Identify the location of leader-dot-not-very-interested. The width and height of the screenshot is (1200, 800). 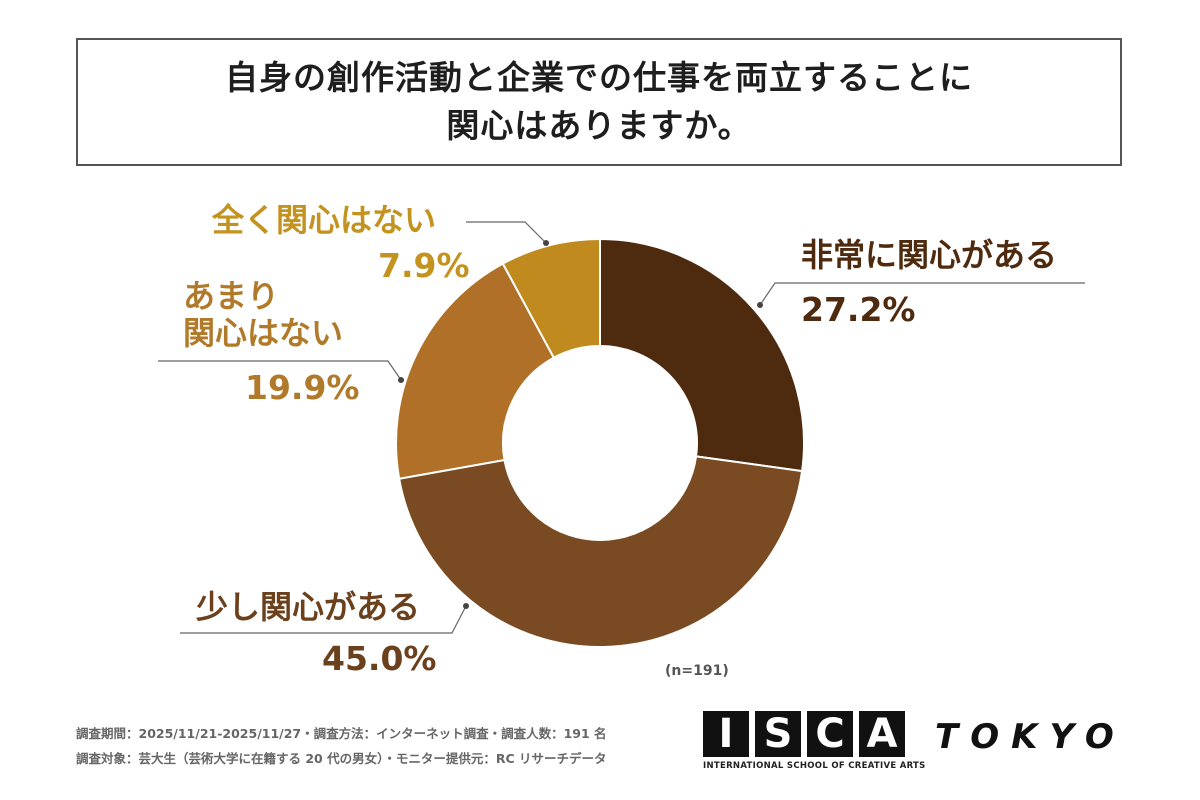
(401, 380).